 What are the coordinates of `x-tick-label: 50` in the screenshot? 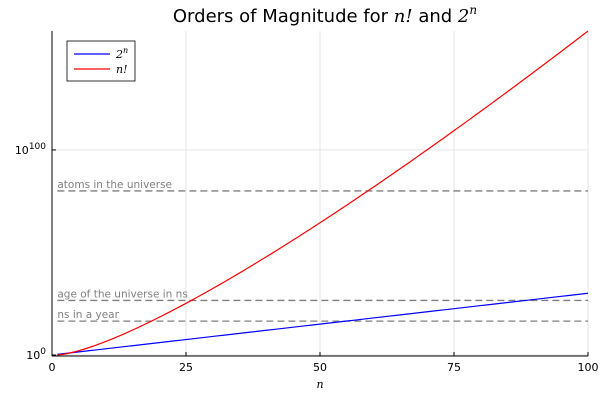 It's located at (320, 367).